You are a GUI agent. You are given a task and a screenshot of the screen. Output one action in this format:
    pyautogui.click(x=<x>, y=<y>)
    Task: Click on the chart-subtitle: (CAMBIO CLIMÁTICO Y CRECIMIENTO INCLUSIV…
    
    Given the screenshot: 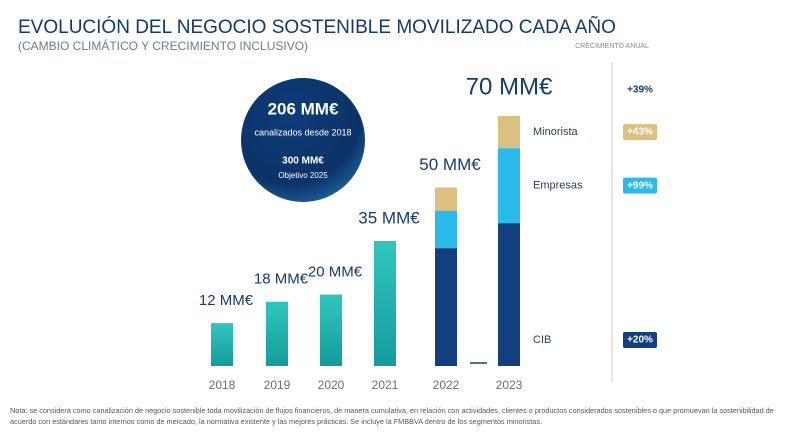 What is the action you would take?
    pyautogui.click(x=163, y=45)
    